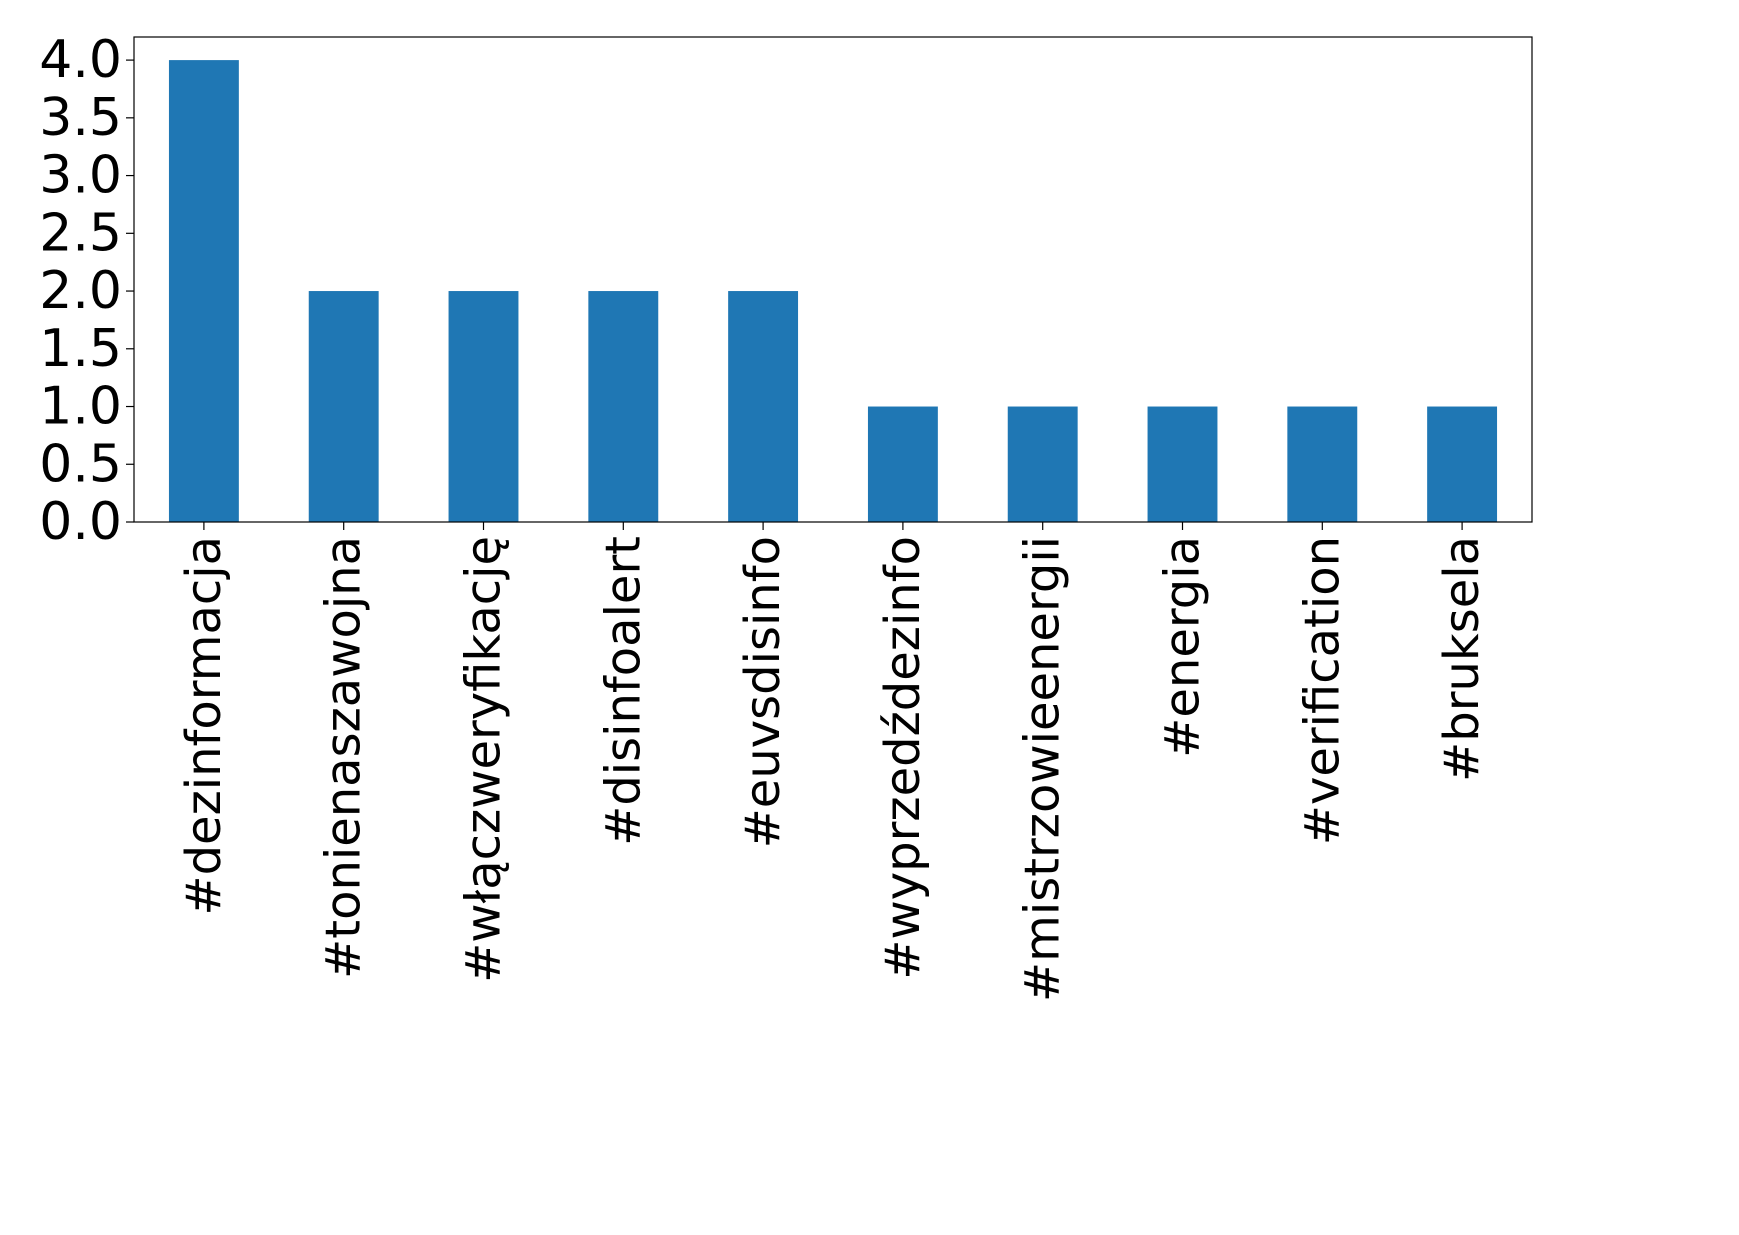  I want to click on x-tick-label: #energia, so click(1183, 647).